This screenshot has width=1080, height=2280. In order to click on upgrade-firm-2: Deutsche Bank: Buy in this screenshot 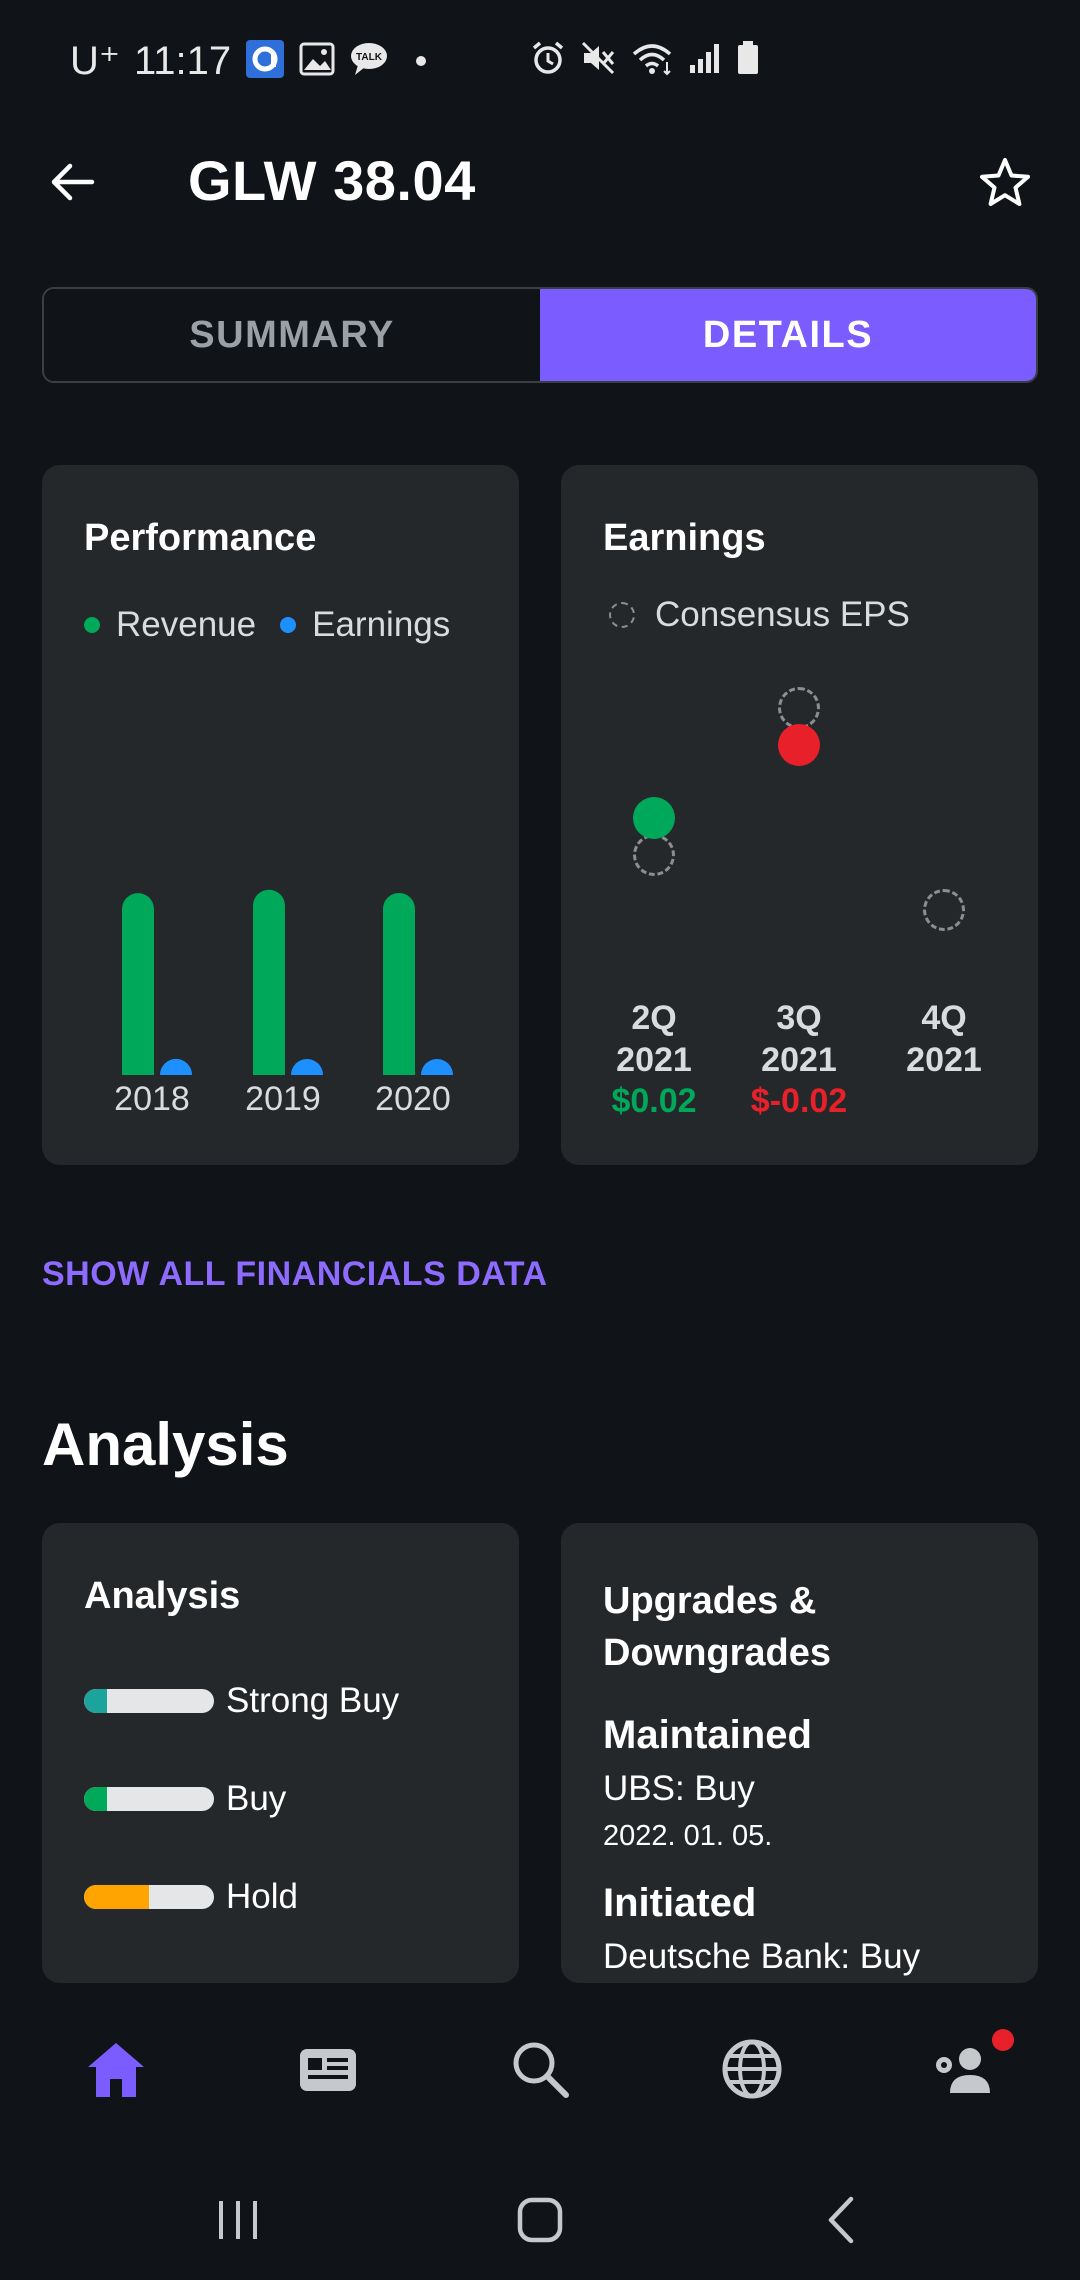, I will do `click(762, 1956)`.